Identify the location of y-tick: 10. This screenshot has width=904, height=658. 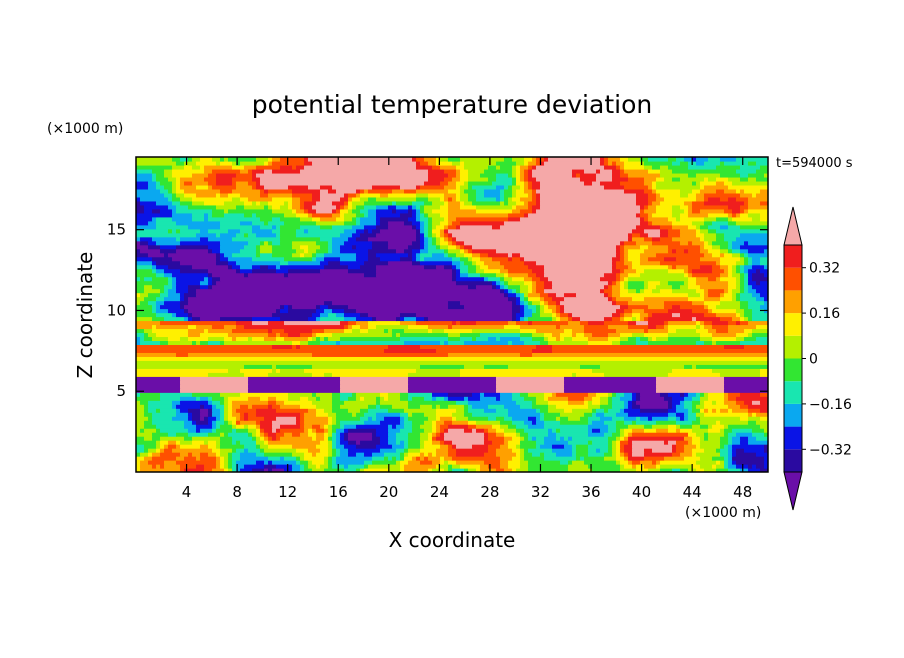
(437, 310).